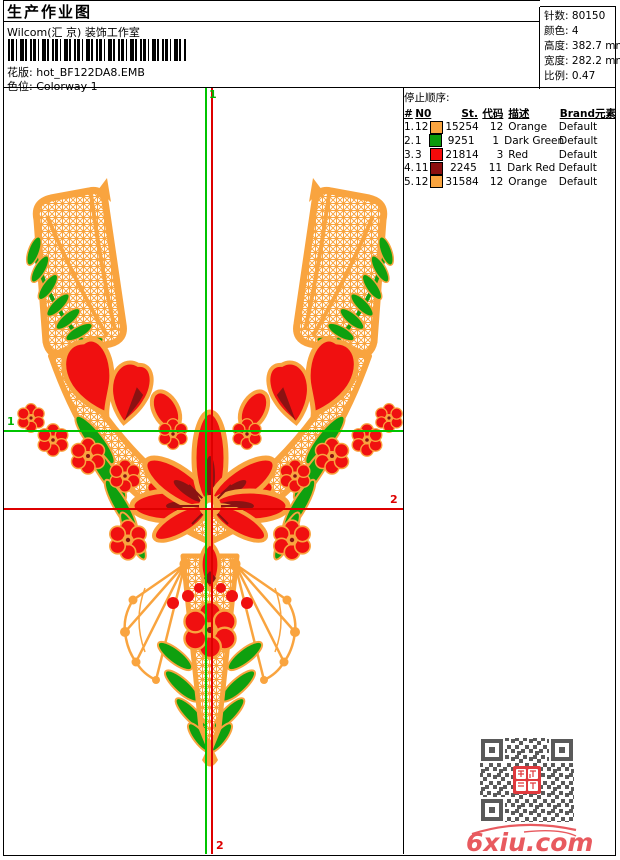 The height and width of the screenshot is (860, 620). I want to click on table-row: 2. 1 9251 1 Dark Green Default, so click(510, 141).